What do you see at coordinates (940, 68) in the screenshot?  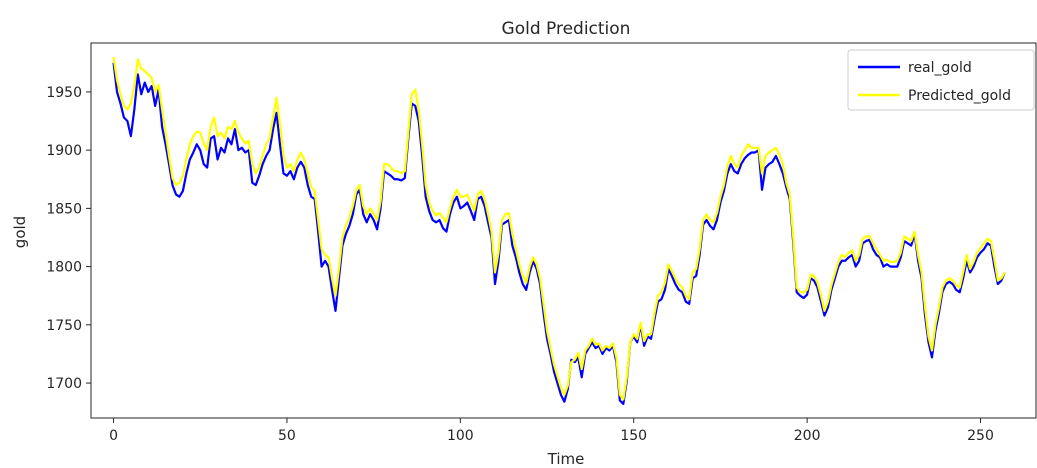 I see `legend-label-real-gold: real_gold` at bounding box center [940, 68].